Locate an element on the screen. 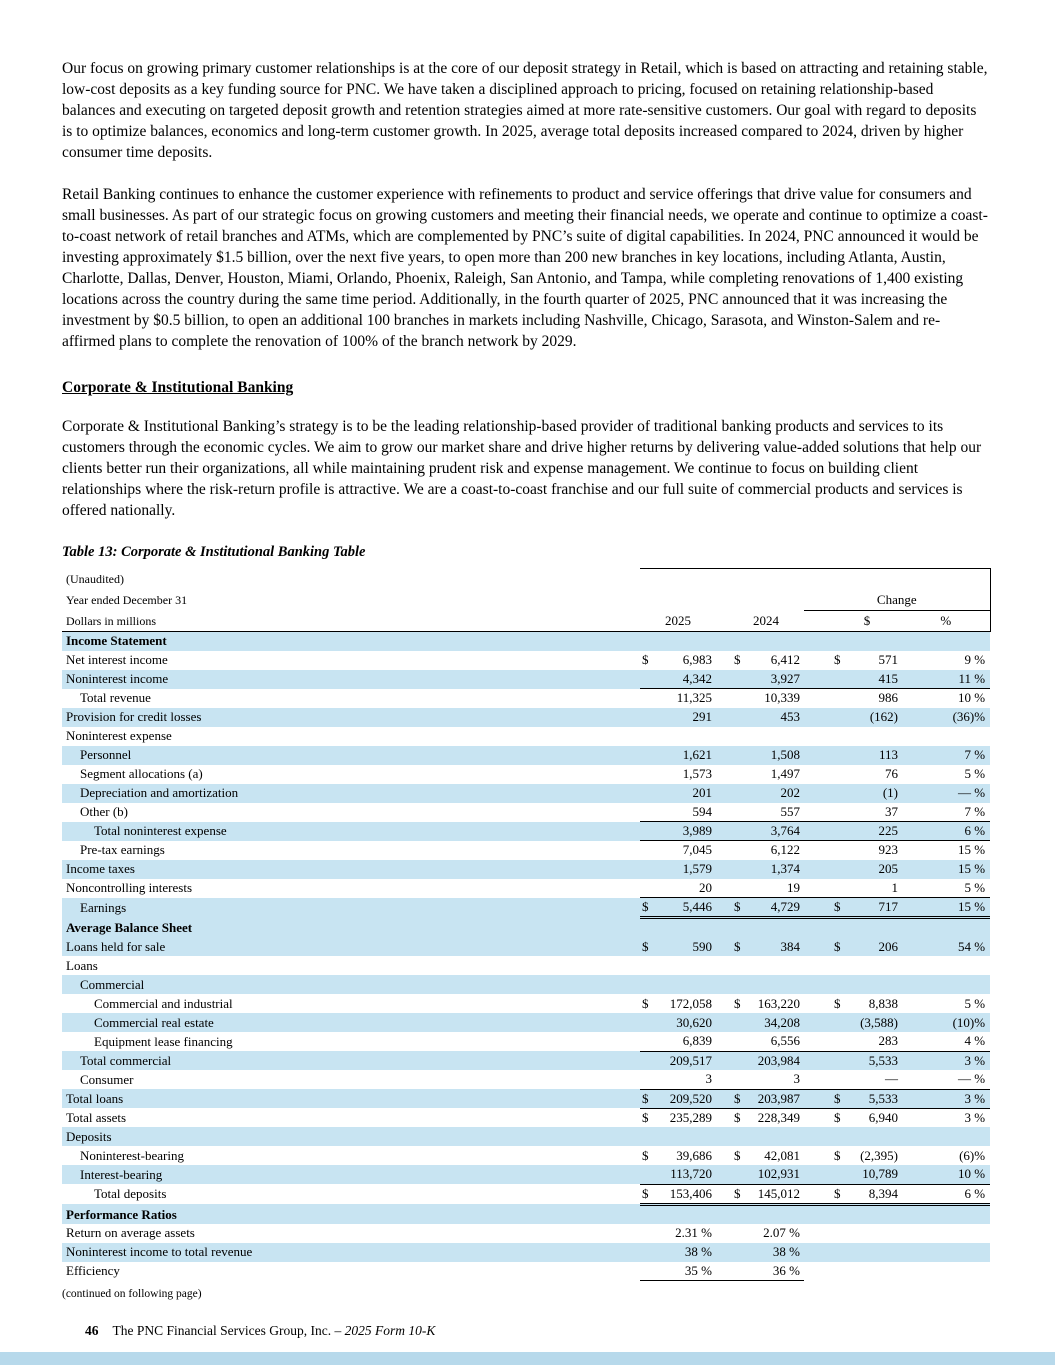 This screenshot has width=1055, height=1365. value-change-dollar: 986 is located at coordinates (870, 698).